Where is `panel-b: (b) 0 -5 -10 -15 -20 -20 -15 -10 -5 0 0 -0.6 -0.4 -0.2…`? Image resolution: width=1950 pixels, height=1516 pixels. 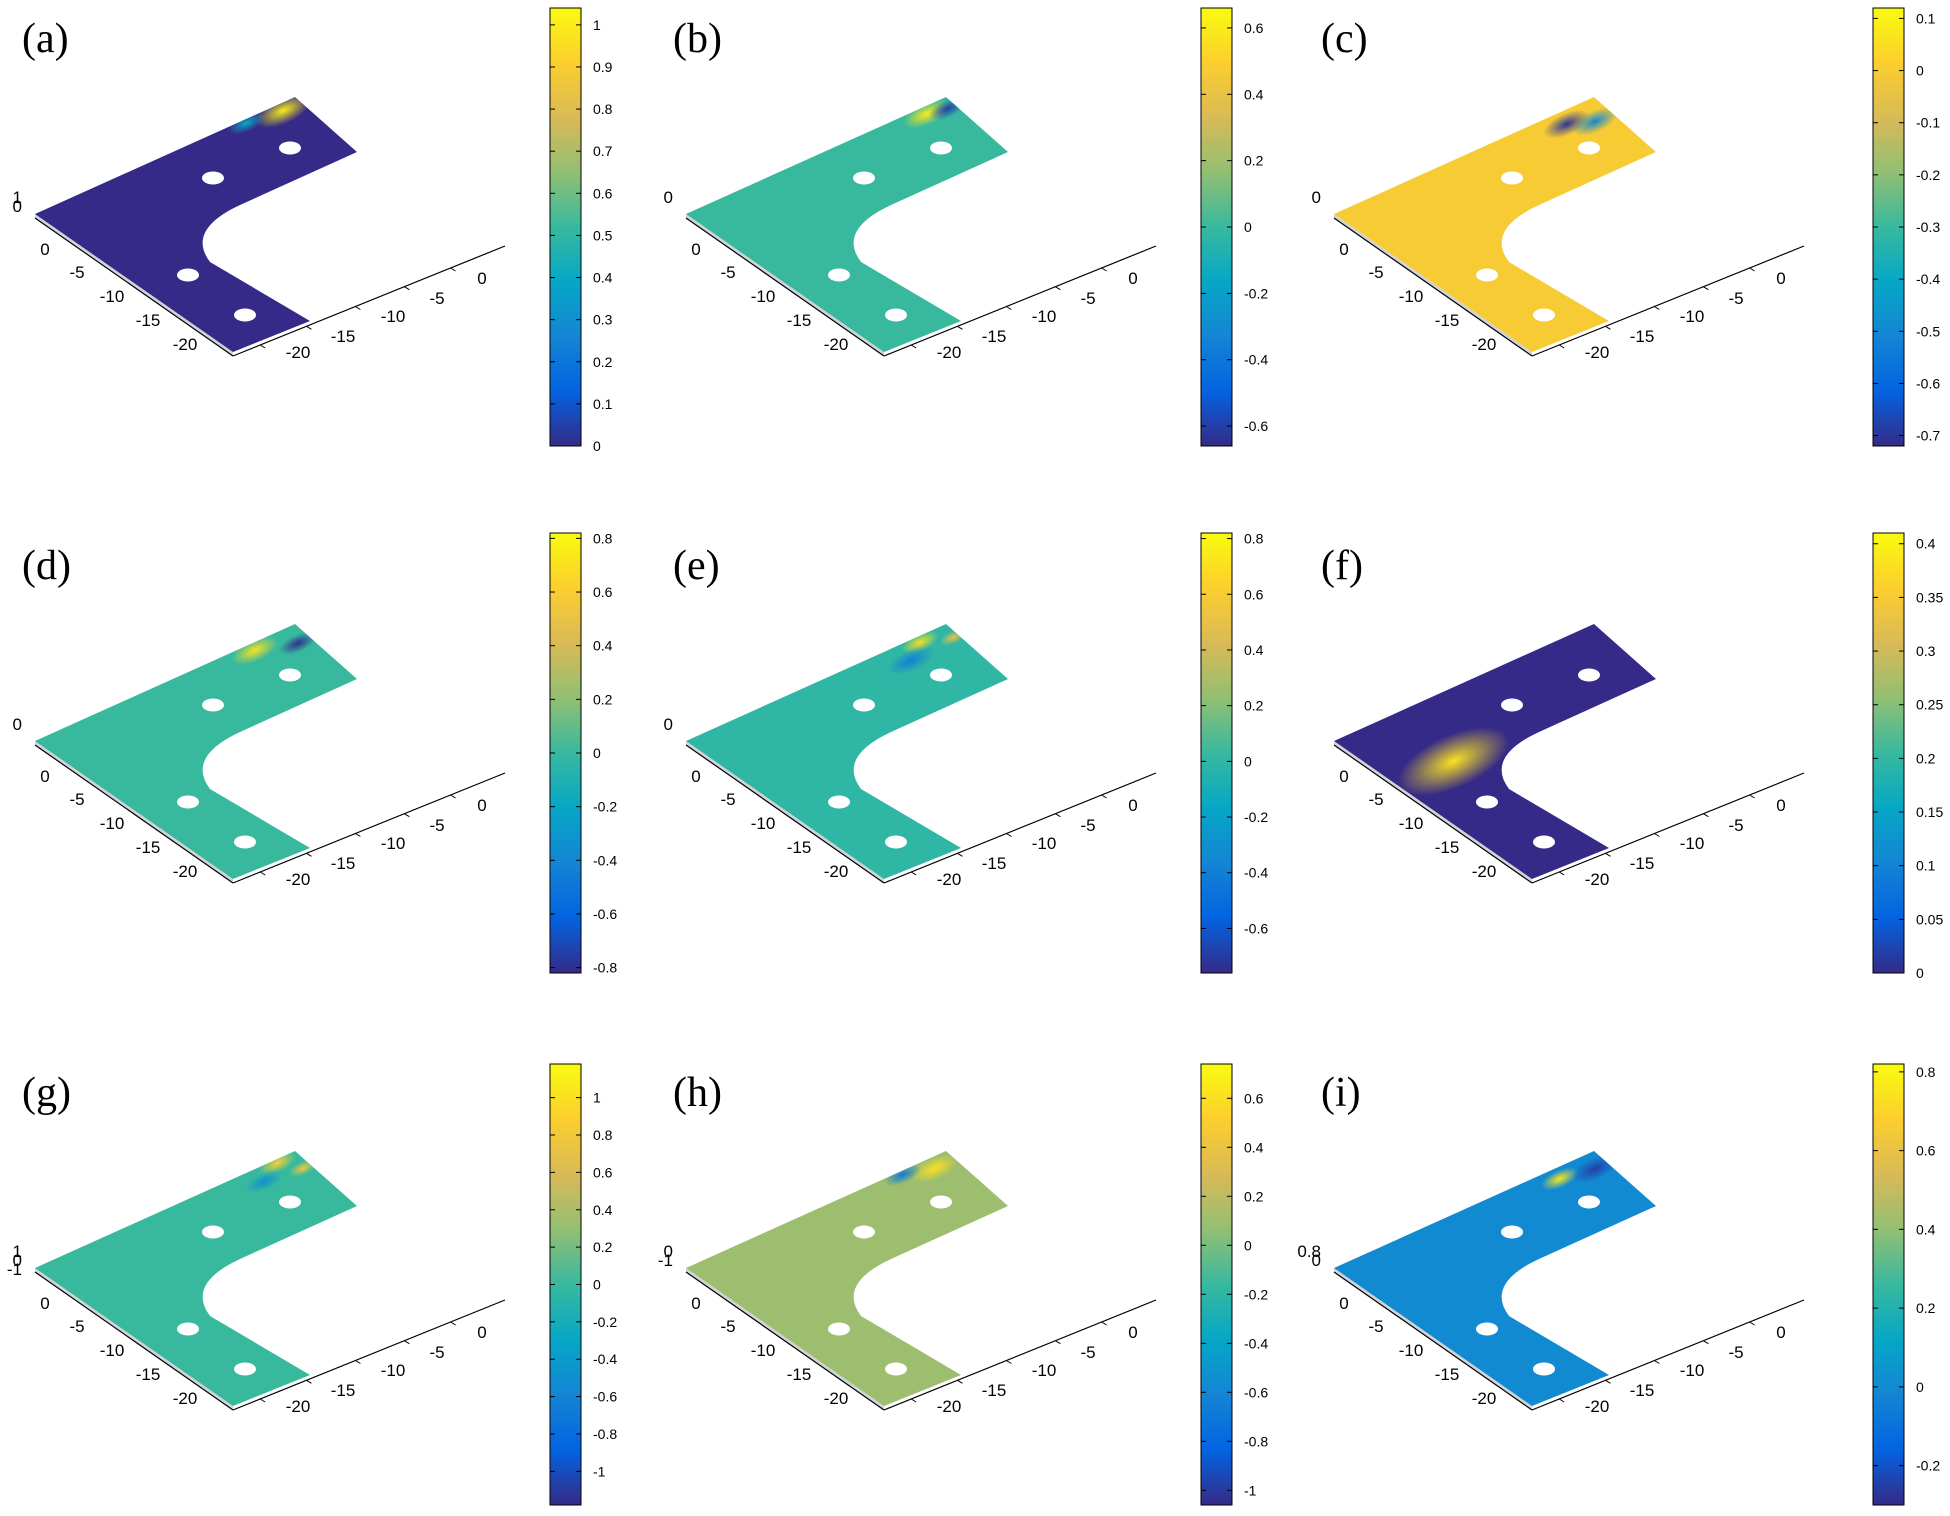 panel-b: (b) 0 -5 -10 -15 -20 -20 -15 -10 -5 0 0 -0.6 -0.4 -0.2… is located at coordinates (966, 227).